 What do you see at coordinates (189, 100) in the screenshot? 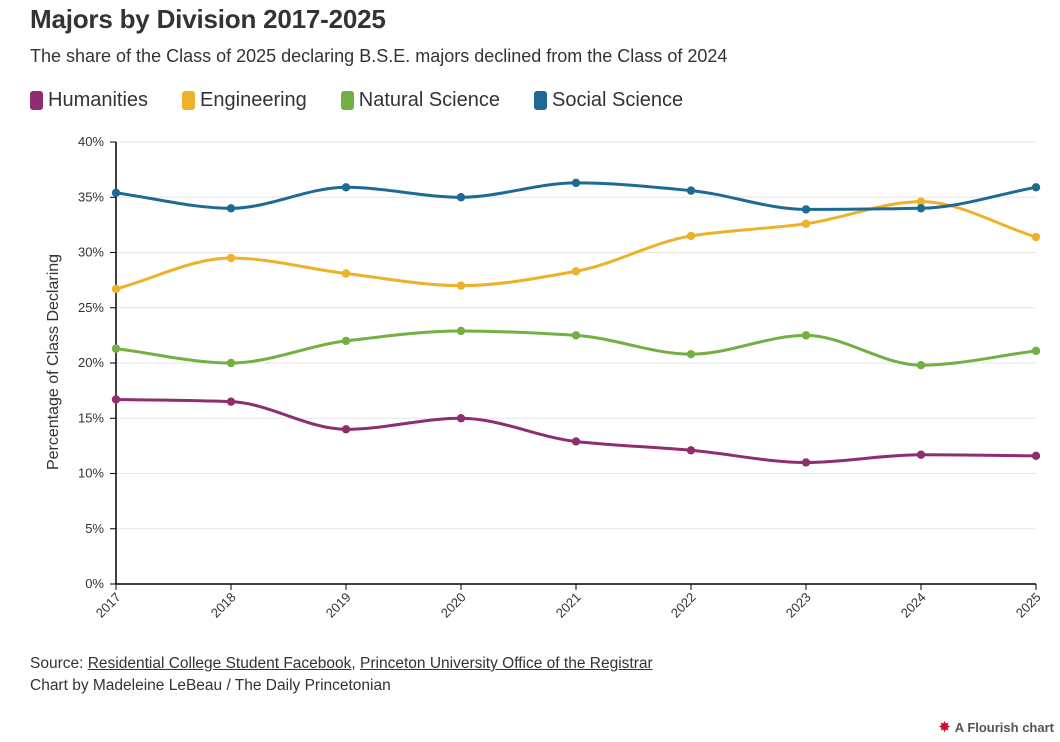
I see `legend-swatch-engineering` at bounding box center [189, 100].